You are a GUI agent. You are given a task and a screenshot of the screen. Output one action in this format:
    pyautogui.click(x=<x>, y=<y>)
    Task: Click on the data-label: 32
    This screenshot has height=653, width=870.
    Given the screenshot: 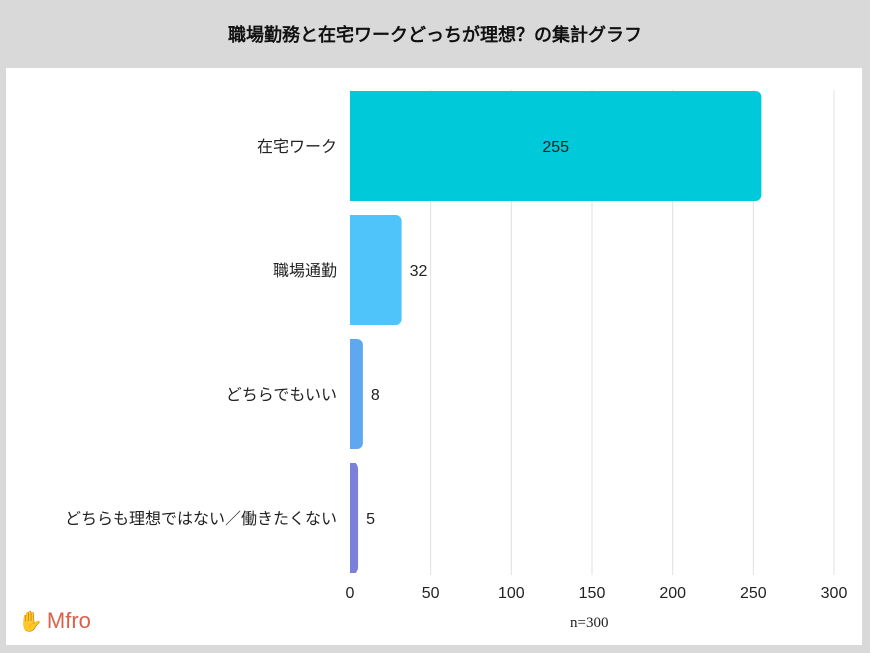 What is the action you would take?
    pyautogui.click(x=419, y=271)
    